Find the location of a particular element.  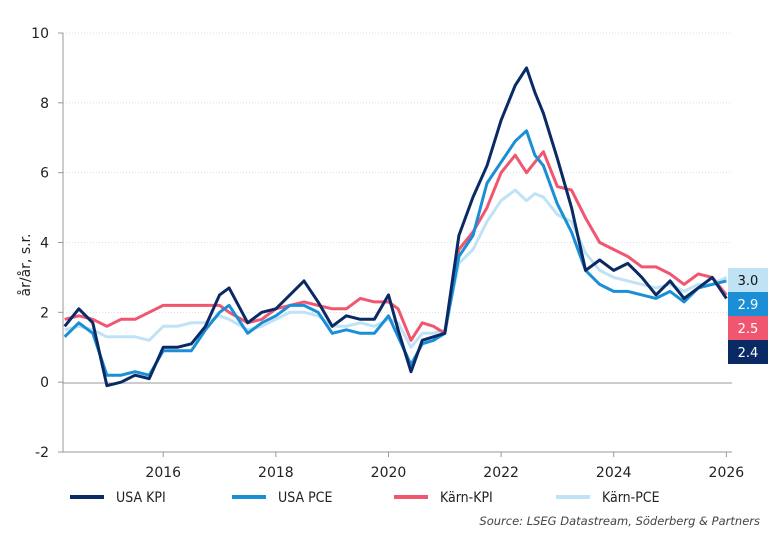

end-value-label: 2.9 is located at coordinates (748, 305).